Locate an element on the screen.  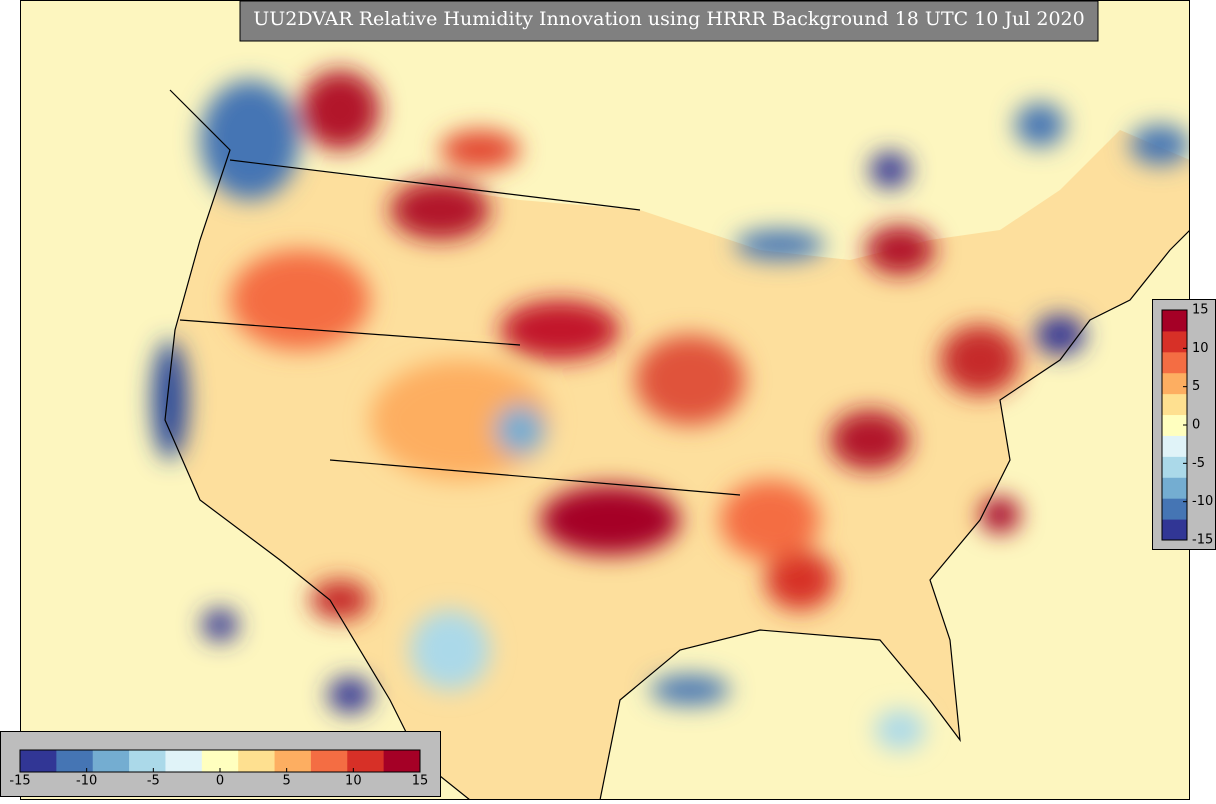
title-box is located at coordinates (669, 21).